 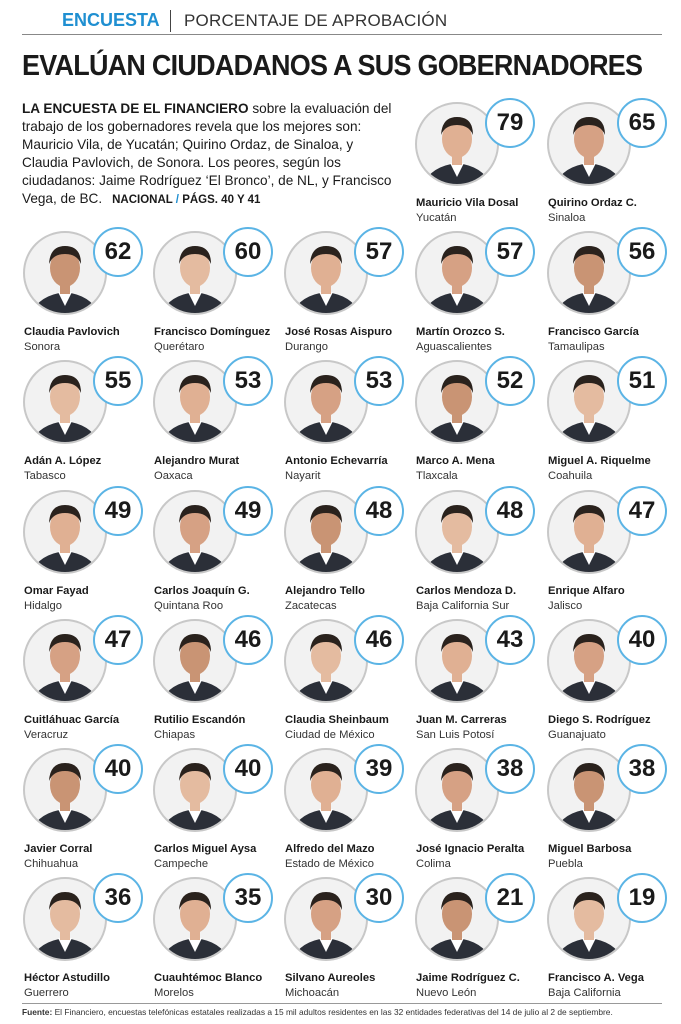 What do you see at coordinates (510, 639) in the screenshot?
I see `approval-score: 43` at bounding box center [510, 639].